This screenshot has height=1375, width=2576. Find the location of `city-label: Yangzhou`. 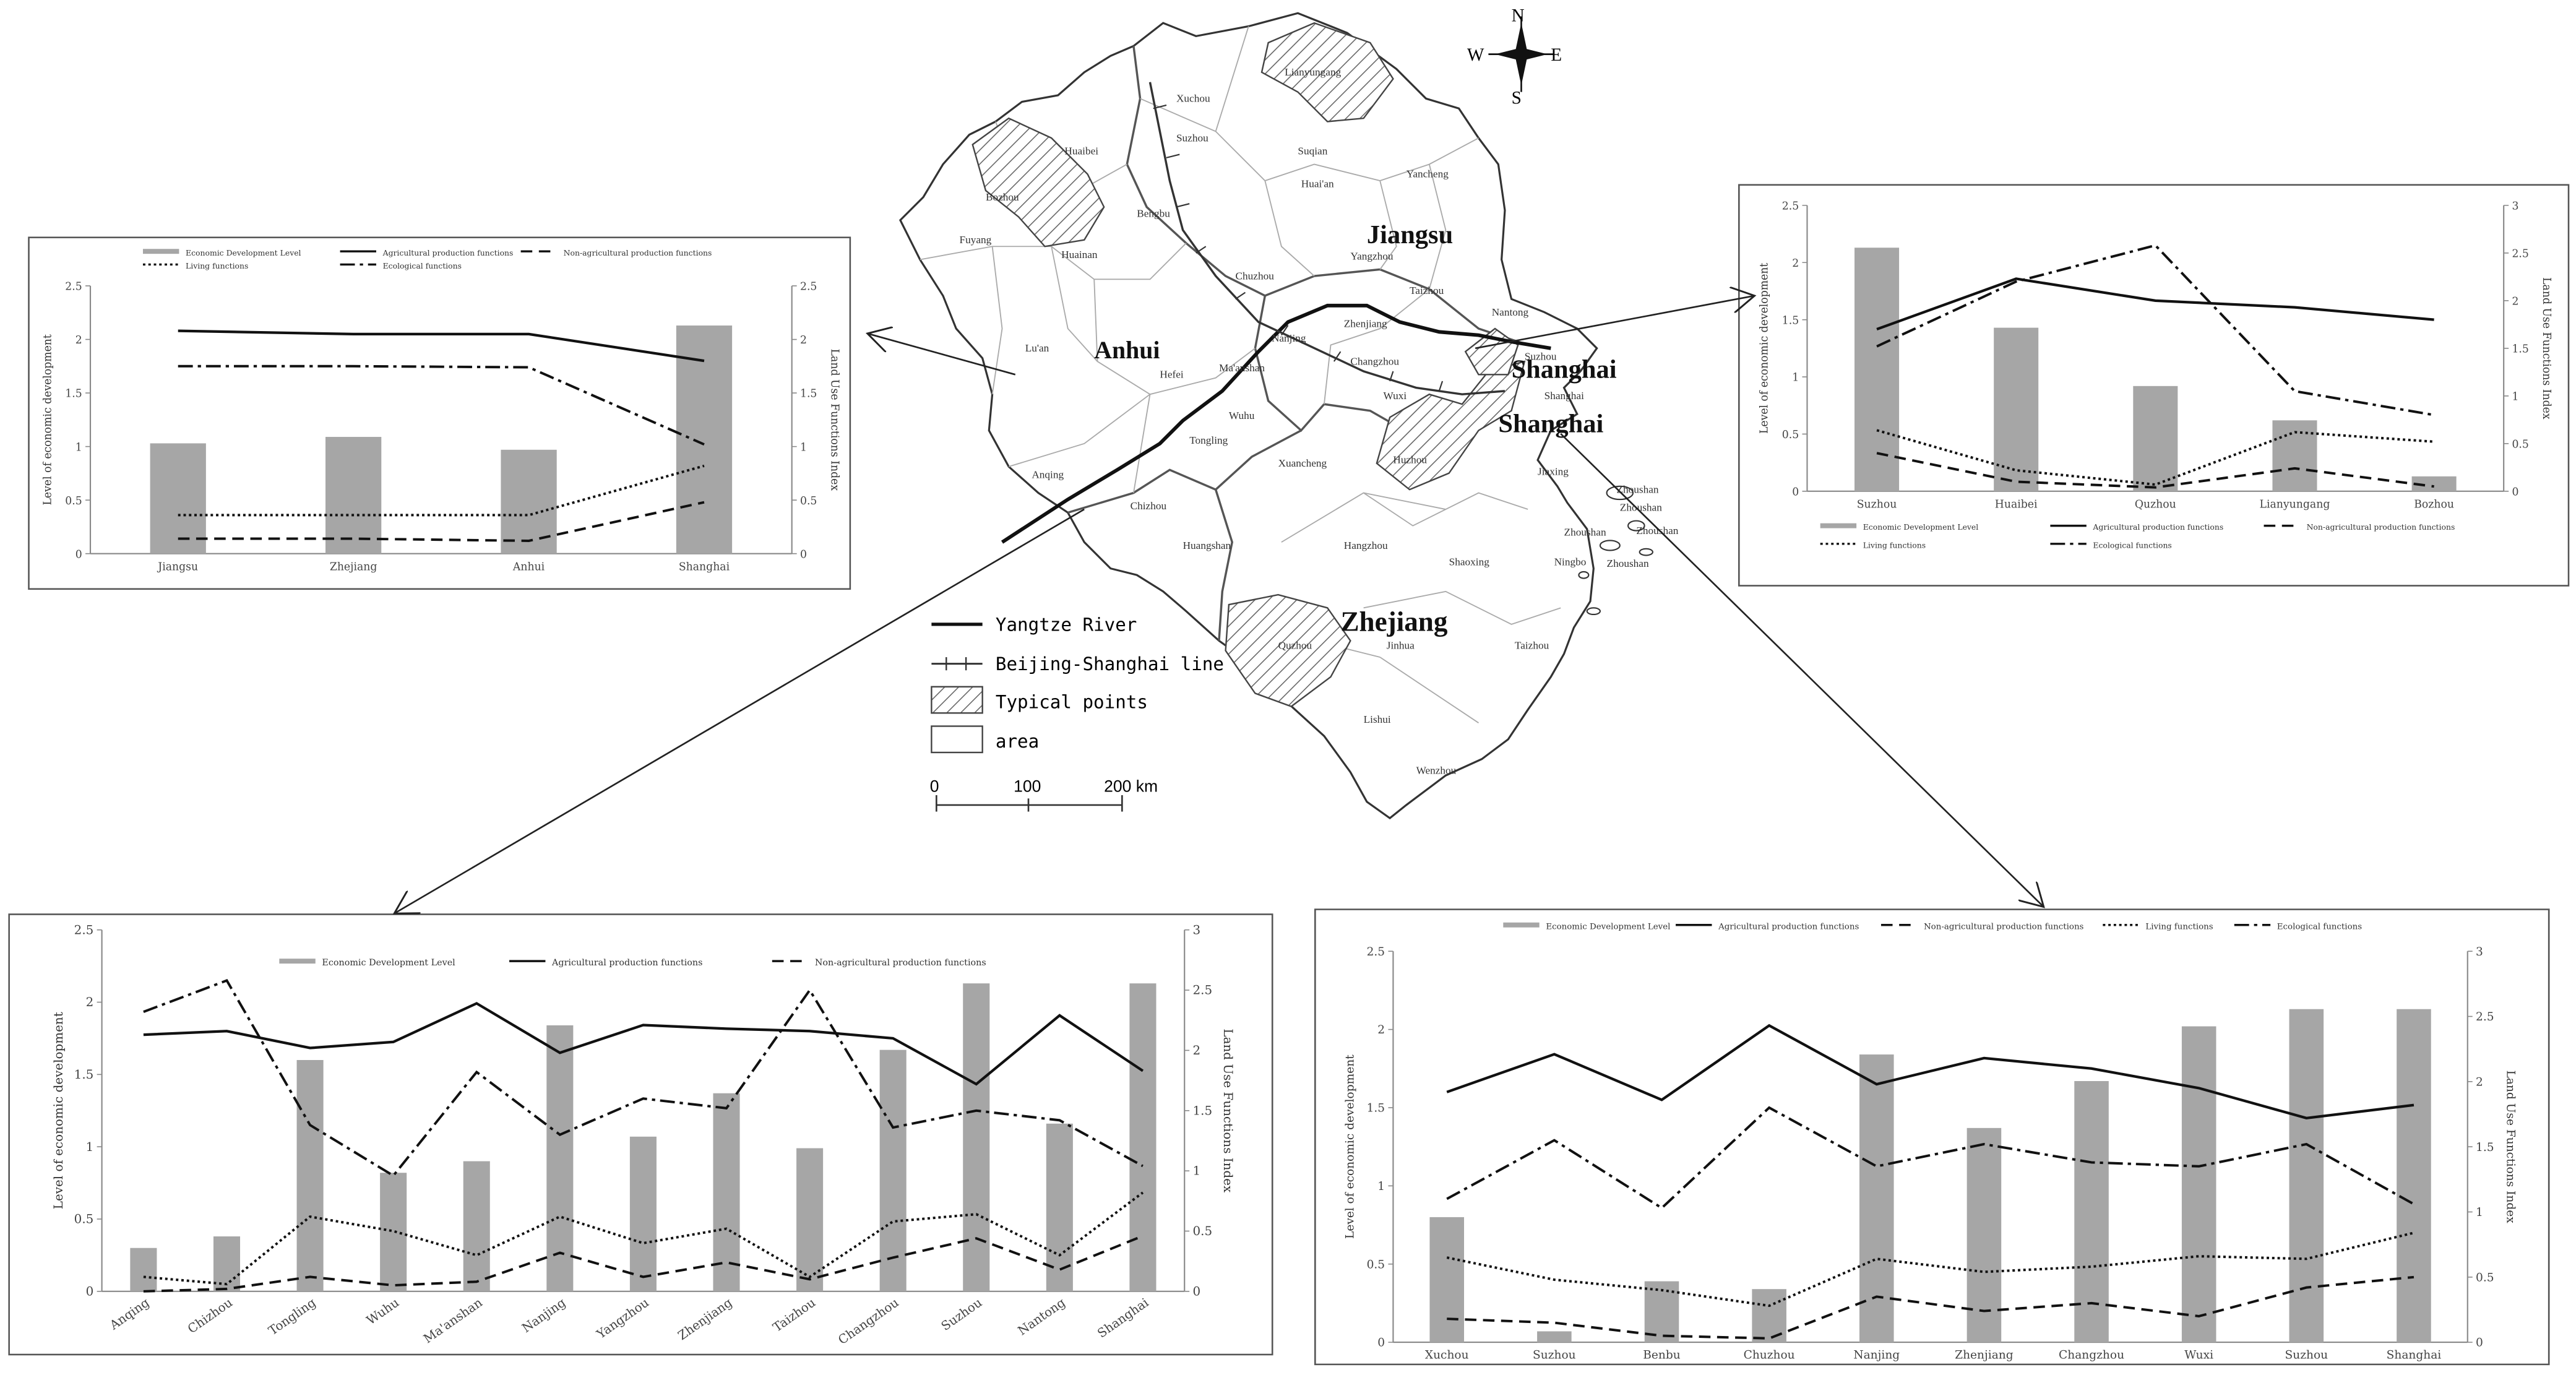

city-label: Yangzhou is located at coordinates (1372, 256).